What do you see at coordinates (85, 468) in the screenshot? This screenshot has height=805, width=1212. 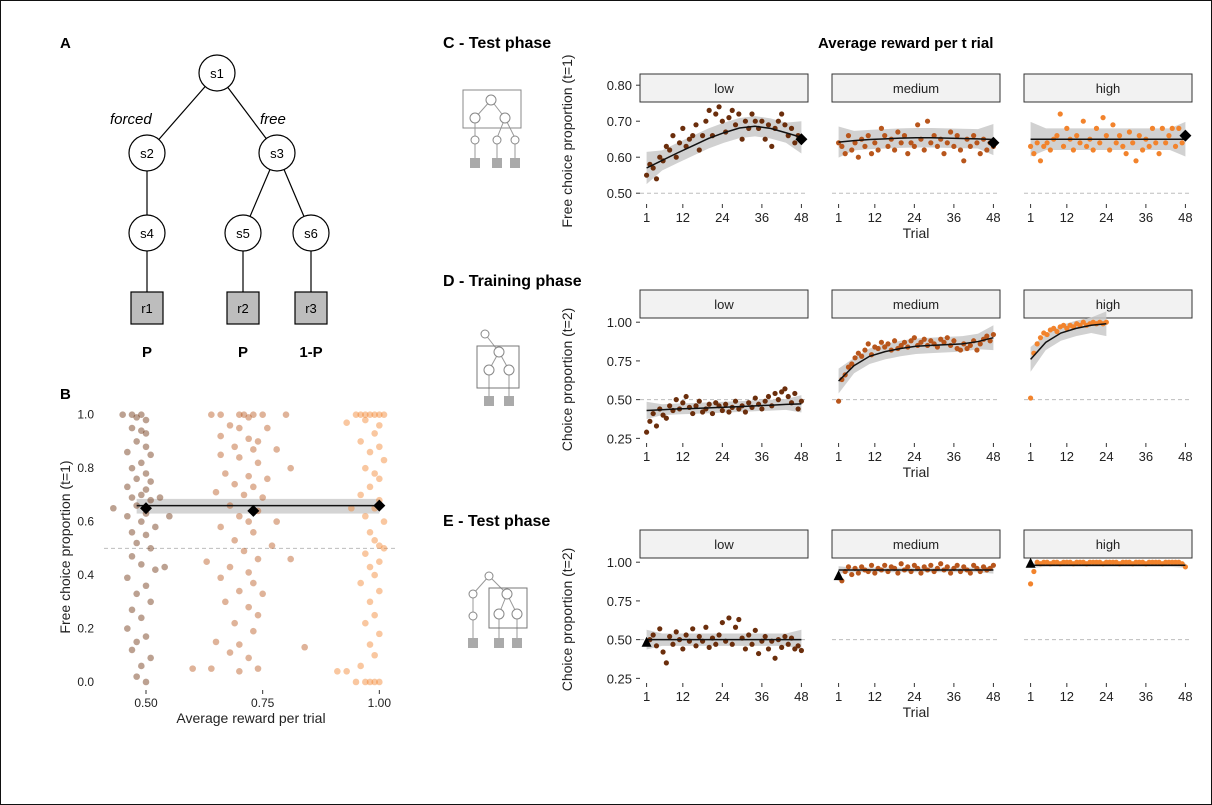 I see `y-tick-label: 0.8` at bounding box center [85, 468].